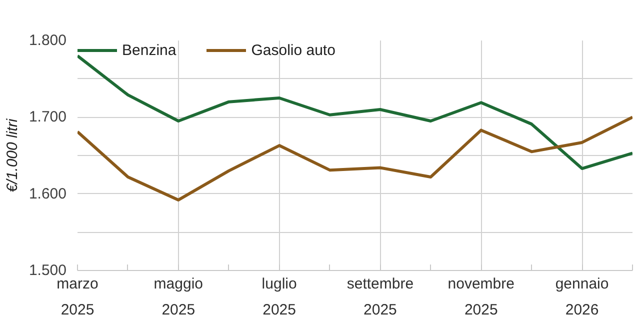 The width and height of the screenshot is (640, 321). What do you see at coordinates (279, 297) in the screenshot?
I see `category-label: luglio 2025` at bounding box center [279, 297].